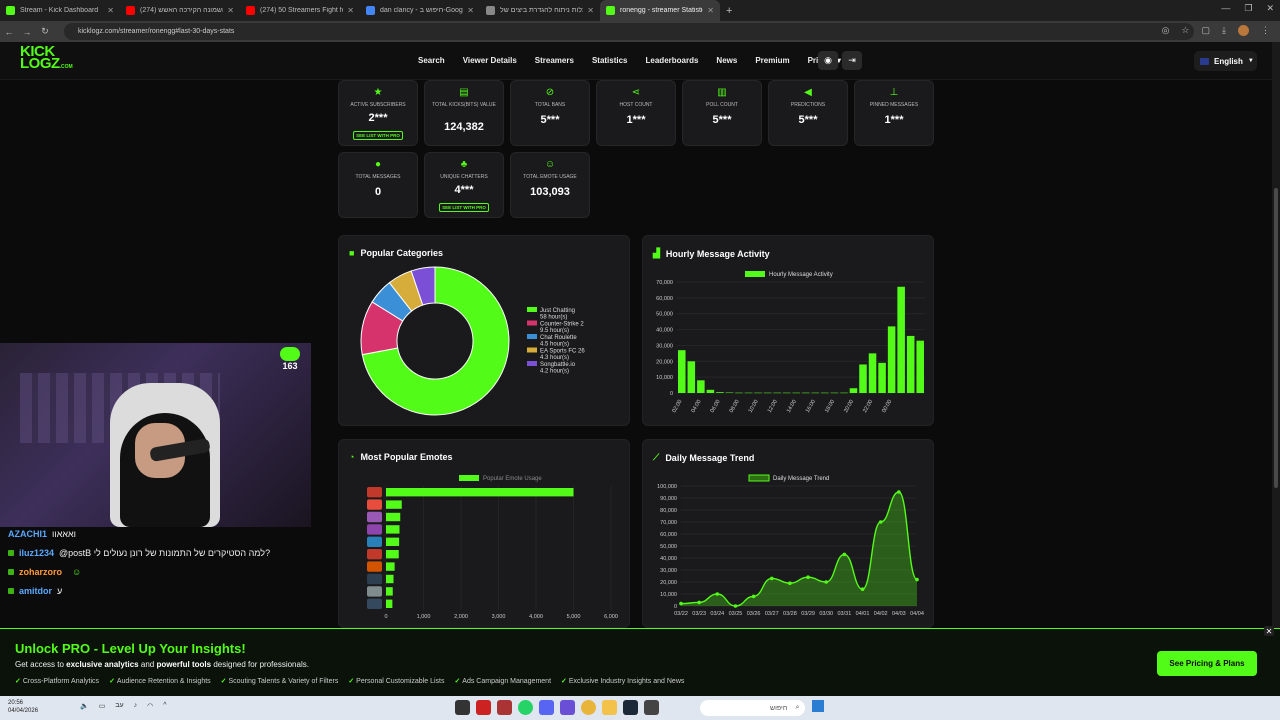  What do you see at coordinates (752, 708) in the screenshot?
I see `taskbar-search: חיפוש ⌕` at bounding box center [752, 708].